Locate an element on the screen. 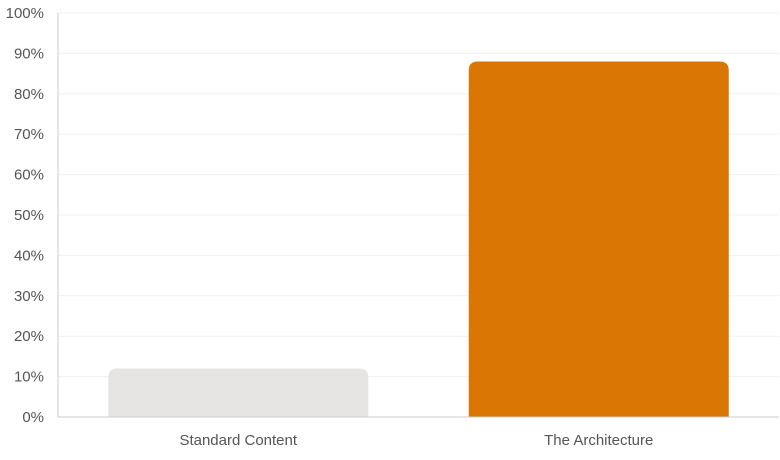  x-axis-ticks: Standard Content The Architecture is located at coordinates (416, 440).